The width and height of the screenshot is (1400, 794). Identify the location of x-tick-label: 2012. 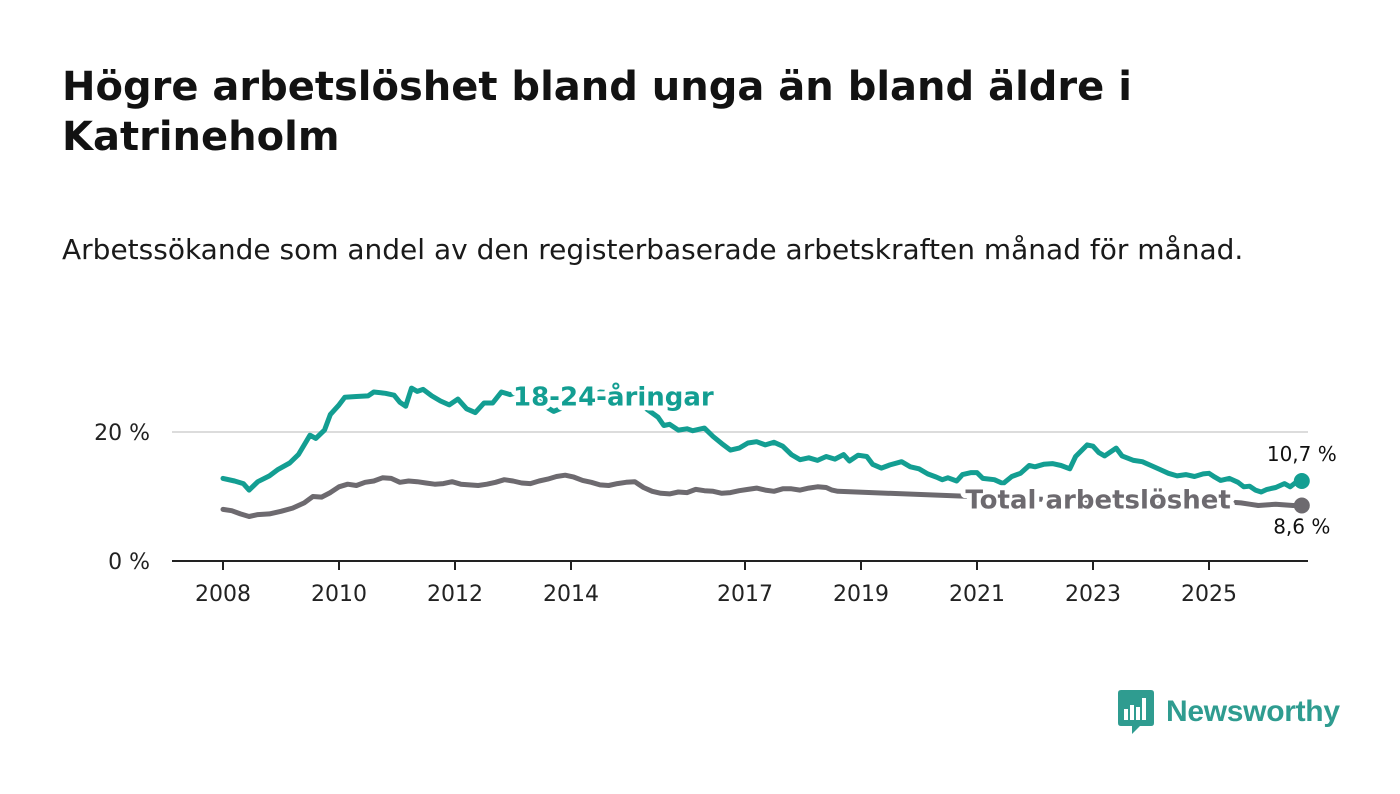
(455, 594).